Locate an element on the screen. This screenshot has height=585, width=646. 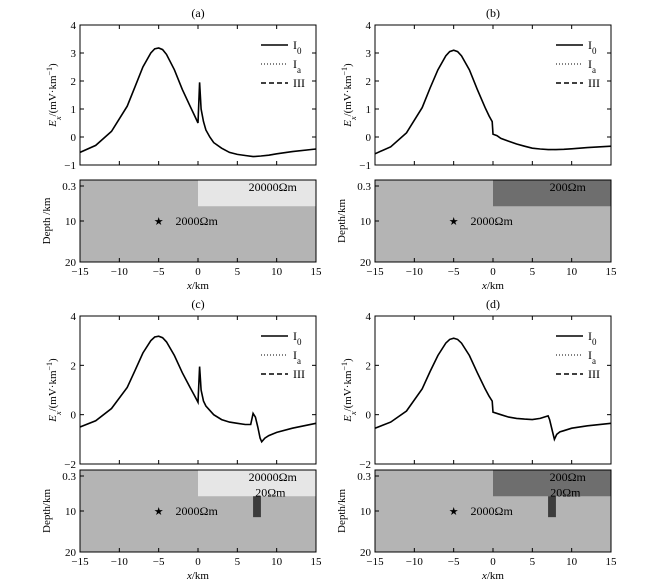
y-tick-label: −1 is located at coordinates (365, 166).